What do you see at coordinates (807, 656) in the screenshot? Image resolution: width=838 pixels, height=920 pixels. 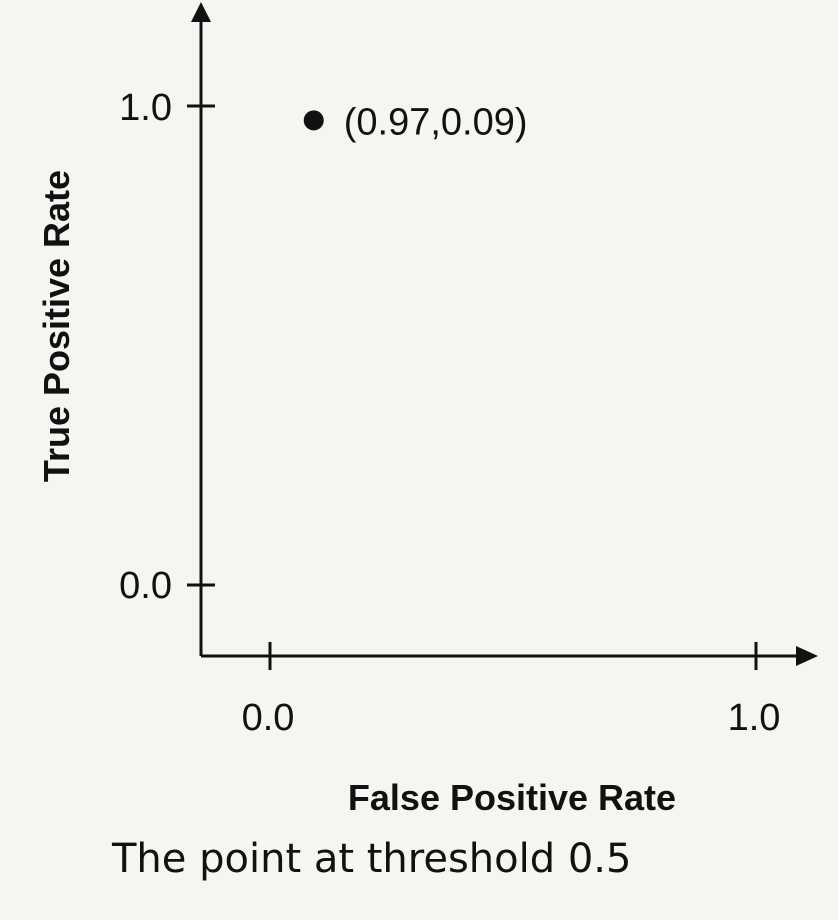 I see `x-axis-arrowhead` at bounding box center [807, 656].